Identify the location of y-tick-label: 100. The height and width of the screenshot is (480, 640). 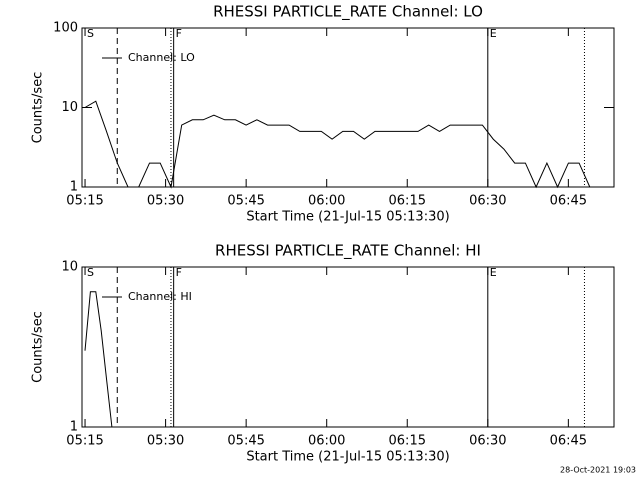
(65, 28).